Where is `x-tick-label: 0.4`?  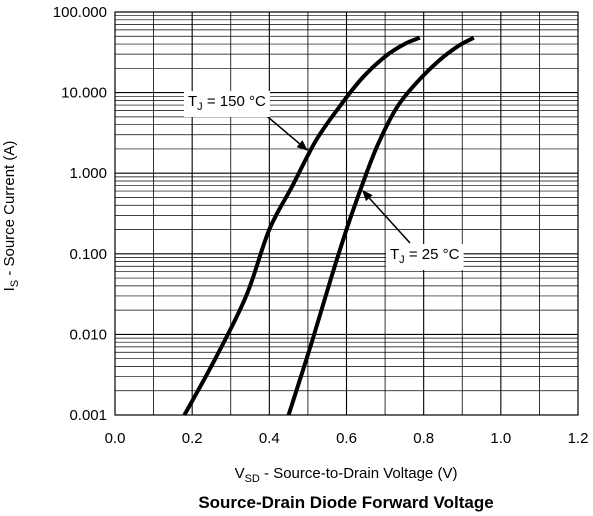 x-tick-label: 0.4 is located at coordinates (269, 438).